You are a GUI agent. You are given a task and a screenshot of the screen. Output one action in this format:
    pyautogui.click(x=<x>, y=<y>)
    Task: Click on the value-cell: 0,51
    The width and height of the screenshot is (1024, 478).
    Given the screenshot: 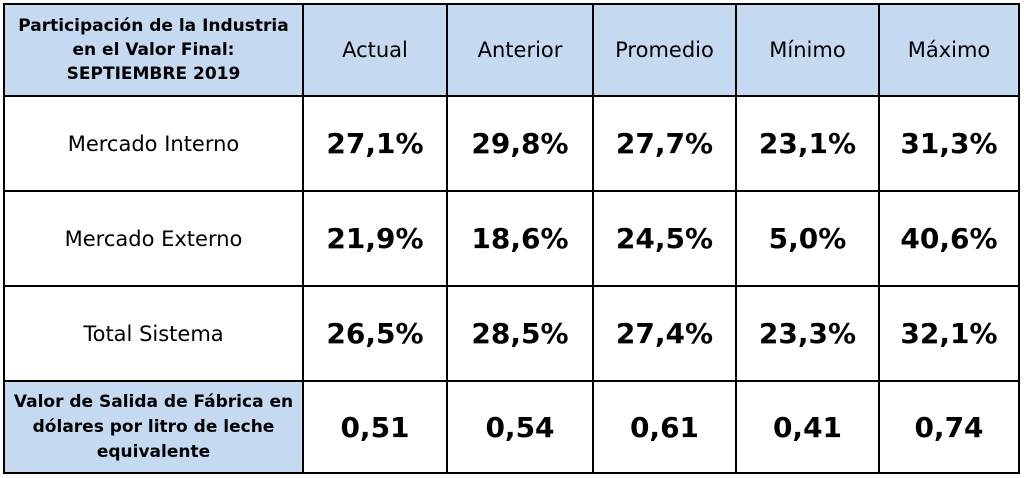 What is the action you would take?
    pyautogui.click(x=375, y=427)
    